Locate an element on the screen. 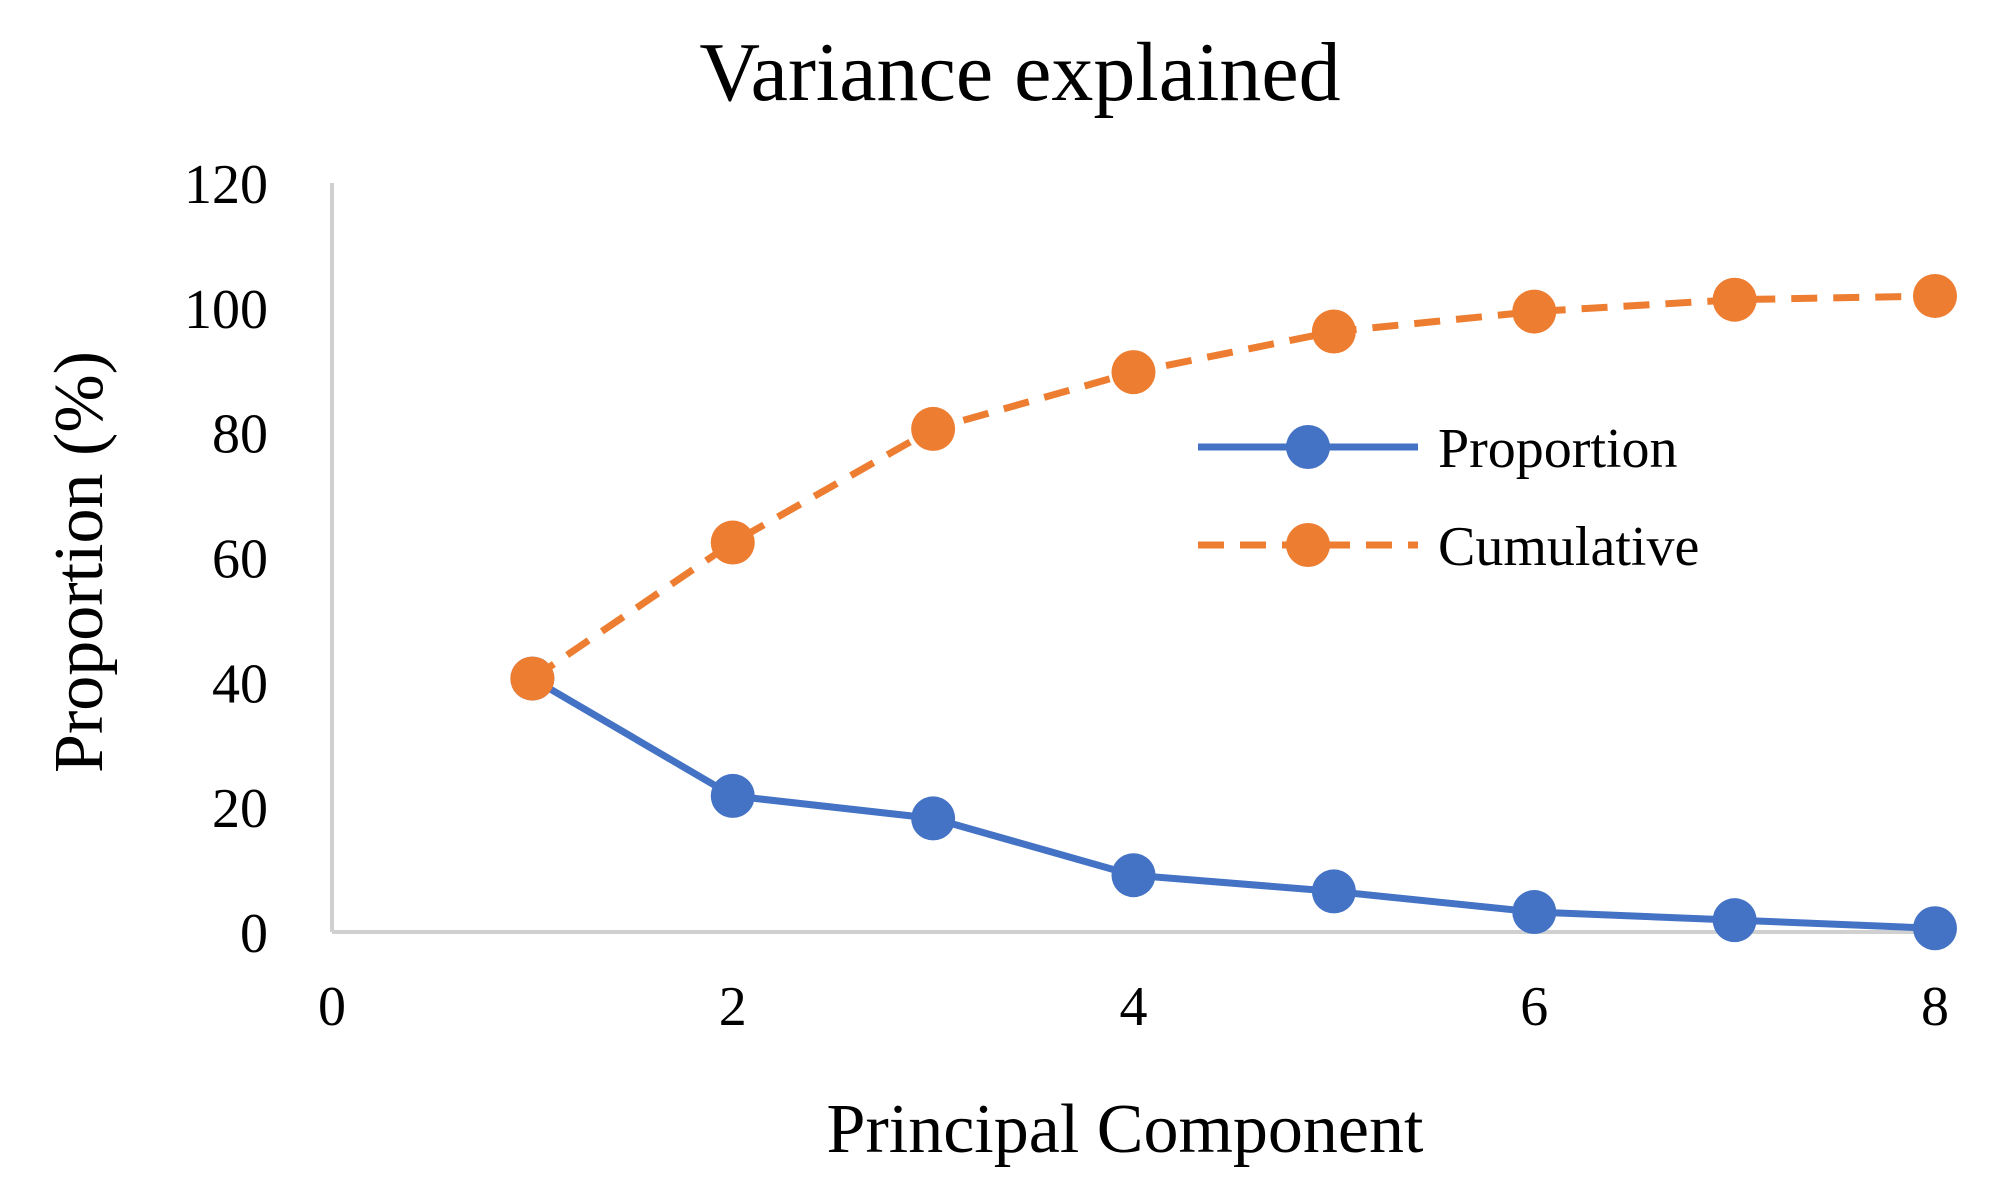 This screenshot has height=1200, width=1990. y-tick-label: 40 is located at coordinates (240, 684).